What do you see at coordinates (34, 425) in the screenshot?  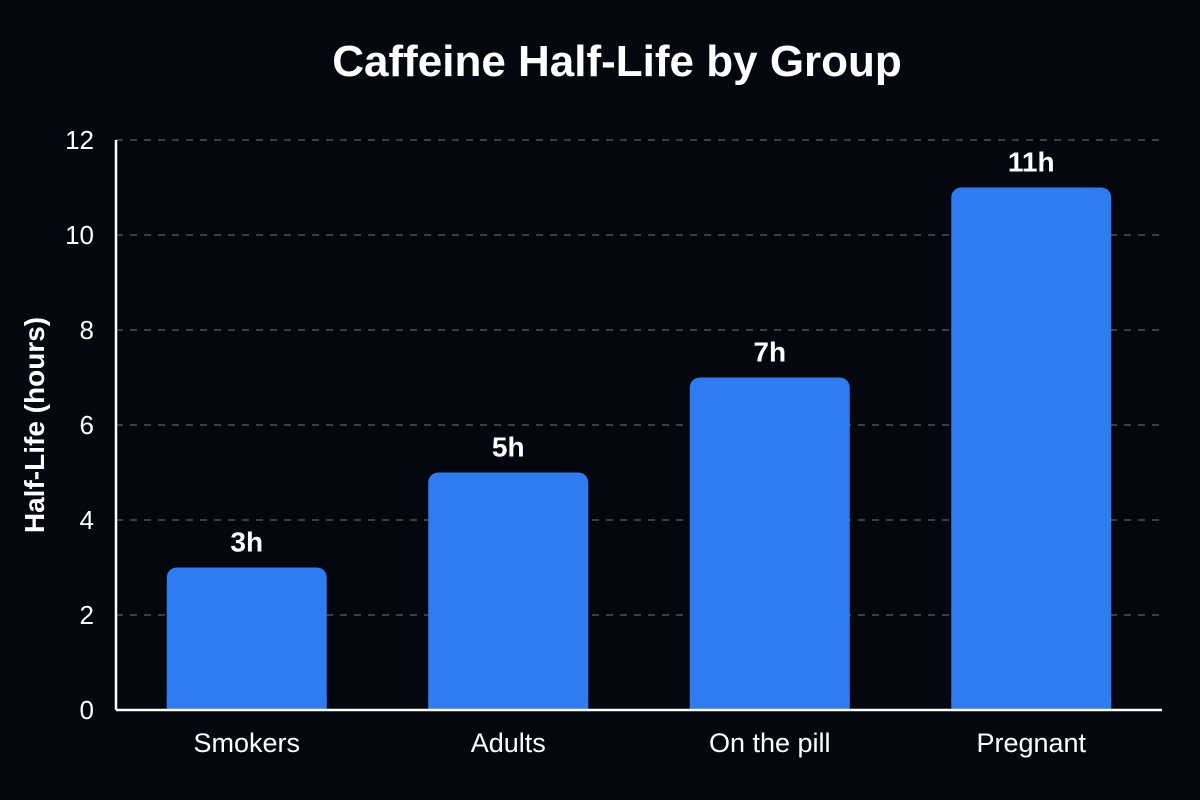 I see `y-axis-label: Half-Life (hours)` at bounding box center [34, 425].